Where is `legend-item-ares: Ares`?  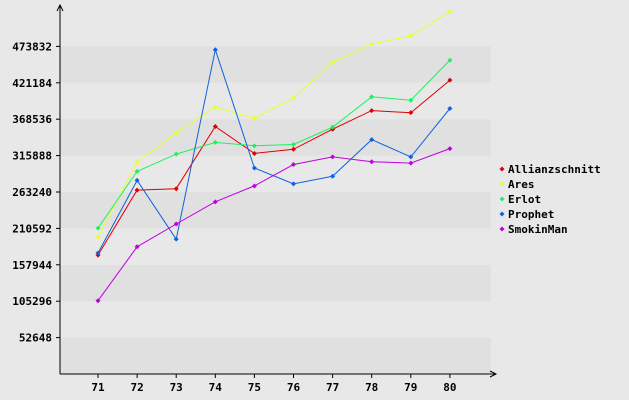 legend-item-ares: Ares is located at coordinates (517, 184).